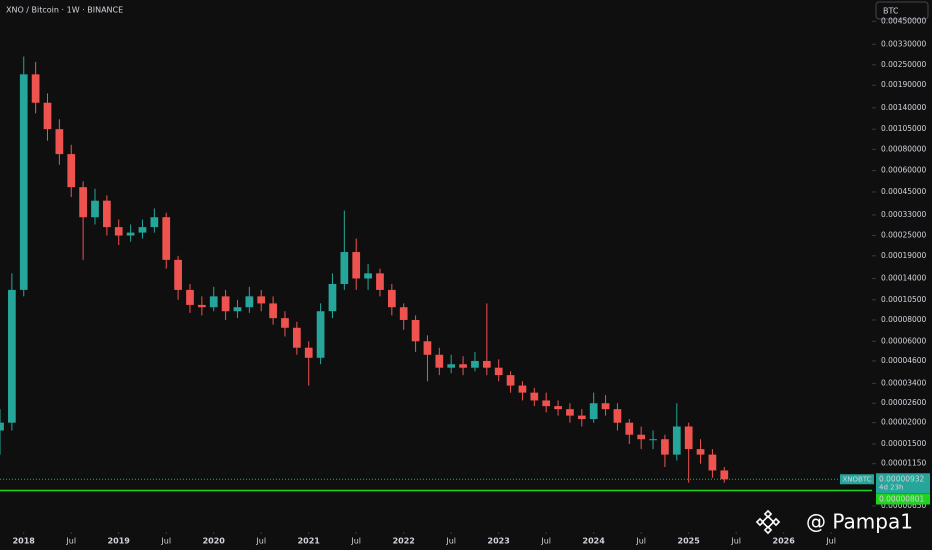  I want to click on currency-box, so click(902, 10).